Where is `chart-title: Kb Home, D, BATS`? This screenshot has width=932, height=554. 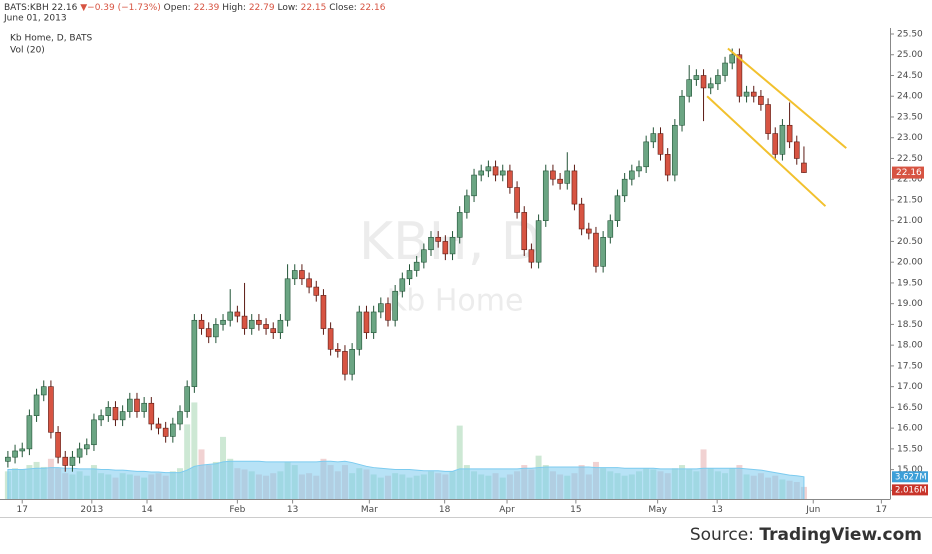
chart-title: Kb Home, D, BATS is located at coordinates (51, 39).